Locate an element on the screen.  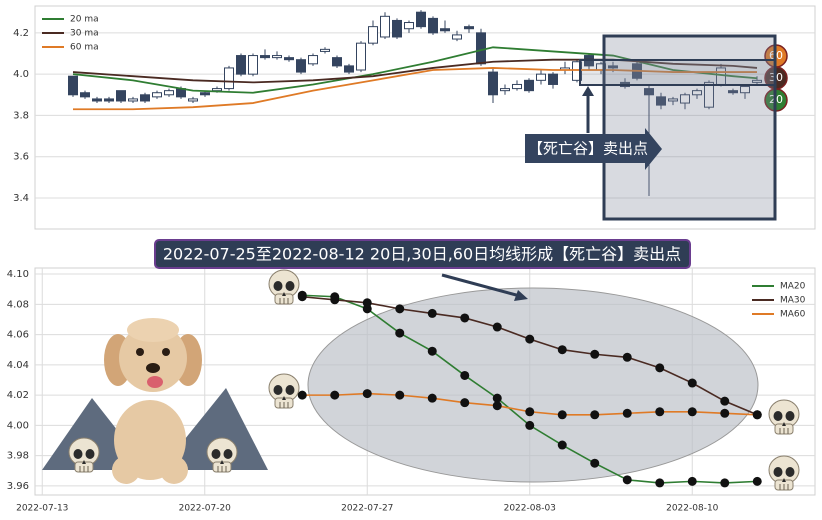
y-tick-label: 3.96 is located at coordinates (18, 486).